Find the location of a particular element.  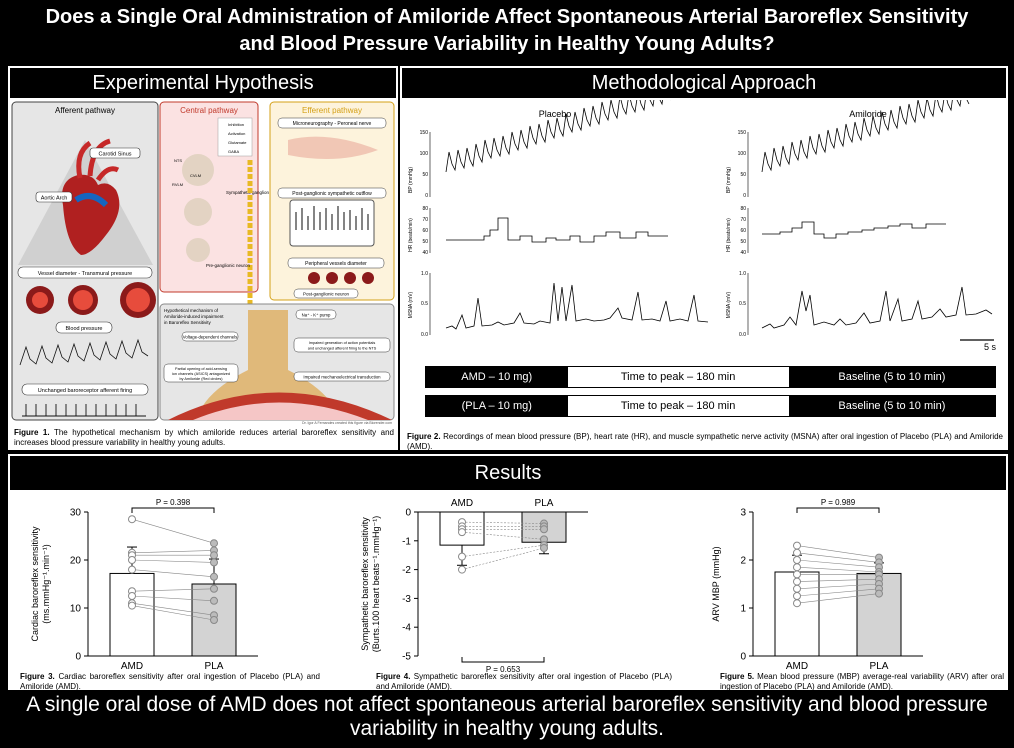

firing-spikes is located at coordinates (84, 410).